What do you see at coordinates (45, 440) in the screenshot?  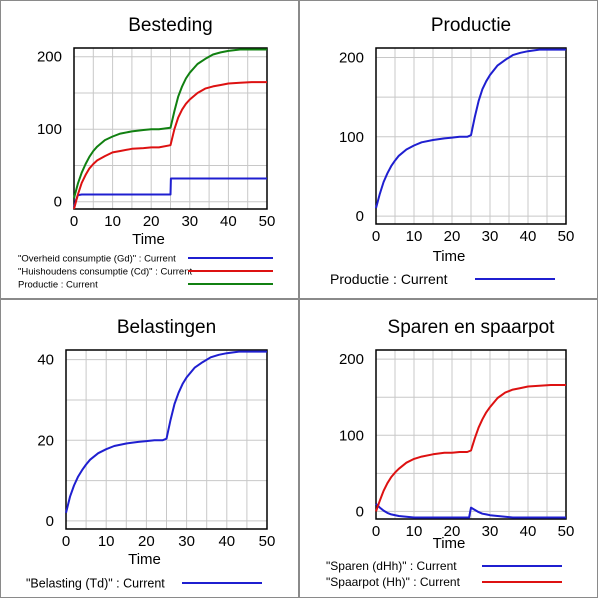 I see `y-tick-label: 20` at bounding box center [45, 440].